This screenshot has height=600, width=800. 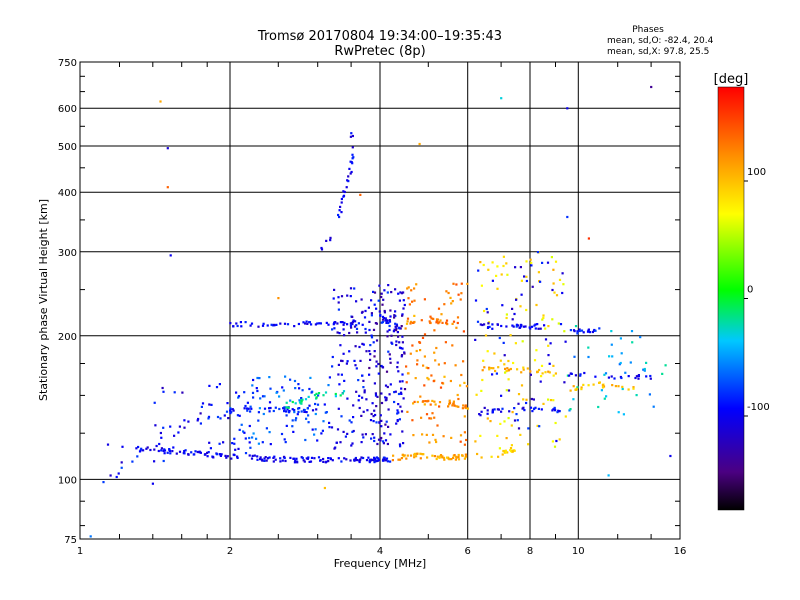 What do you see at coordinates (67, 109) in the screenshot?
I see `y-tick-label: 600` at bounding box center [67, 109].